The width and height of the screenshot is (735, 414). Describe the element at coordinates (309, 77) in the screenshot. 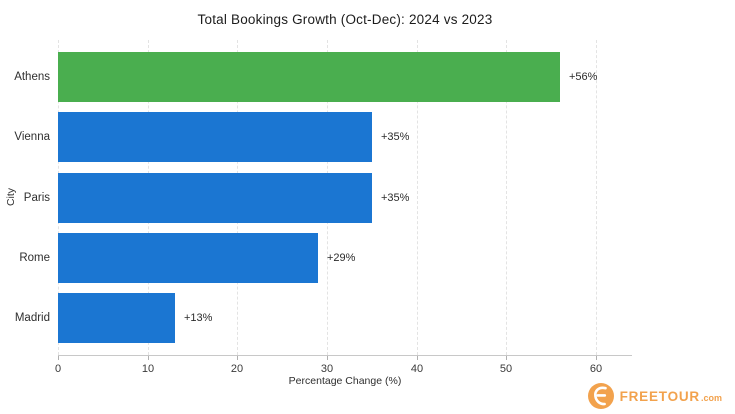

I see `bar-athens` at that location.